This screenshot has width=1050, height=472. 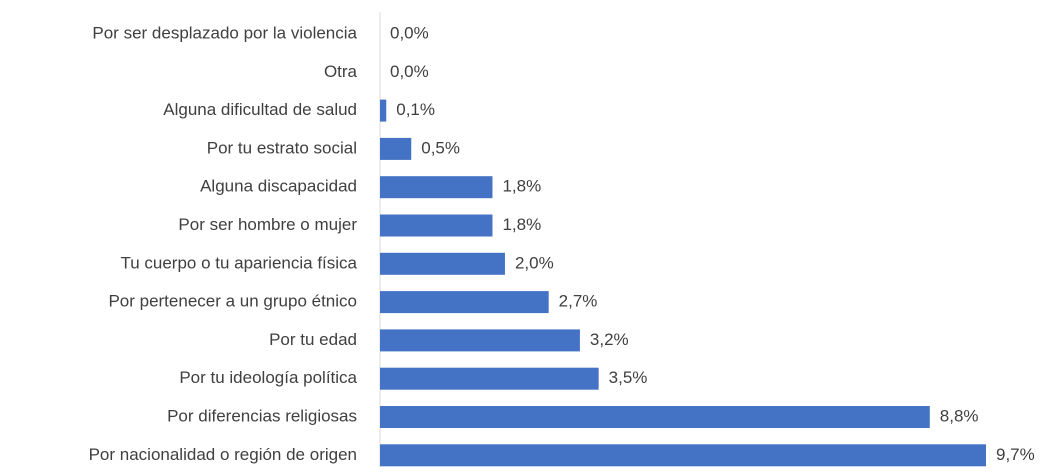 I want to click on category-label: Por diferencias religiosas, so click(x=262, y=415).